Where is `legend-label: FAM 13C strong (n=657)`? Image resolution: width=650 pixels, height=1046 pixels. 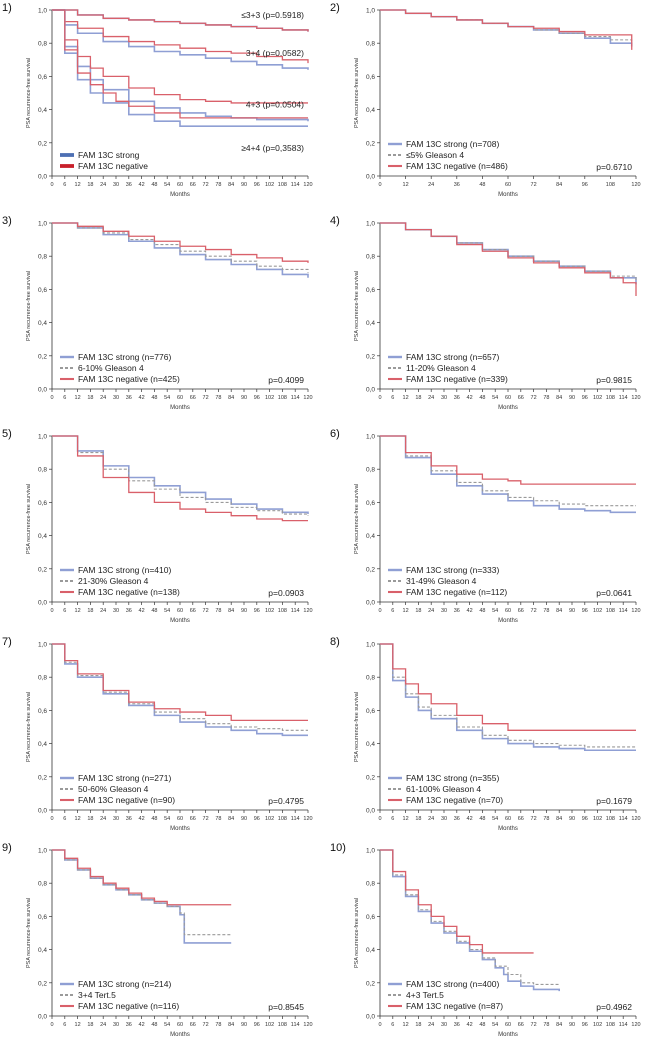 legend-label: FAM 13C strong (n=657) is located at coordinates (452, 357).